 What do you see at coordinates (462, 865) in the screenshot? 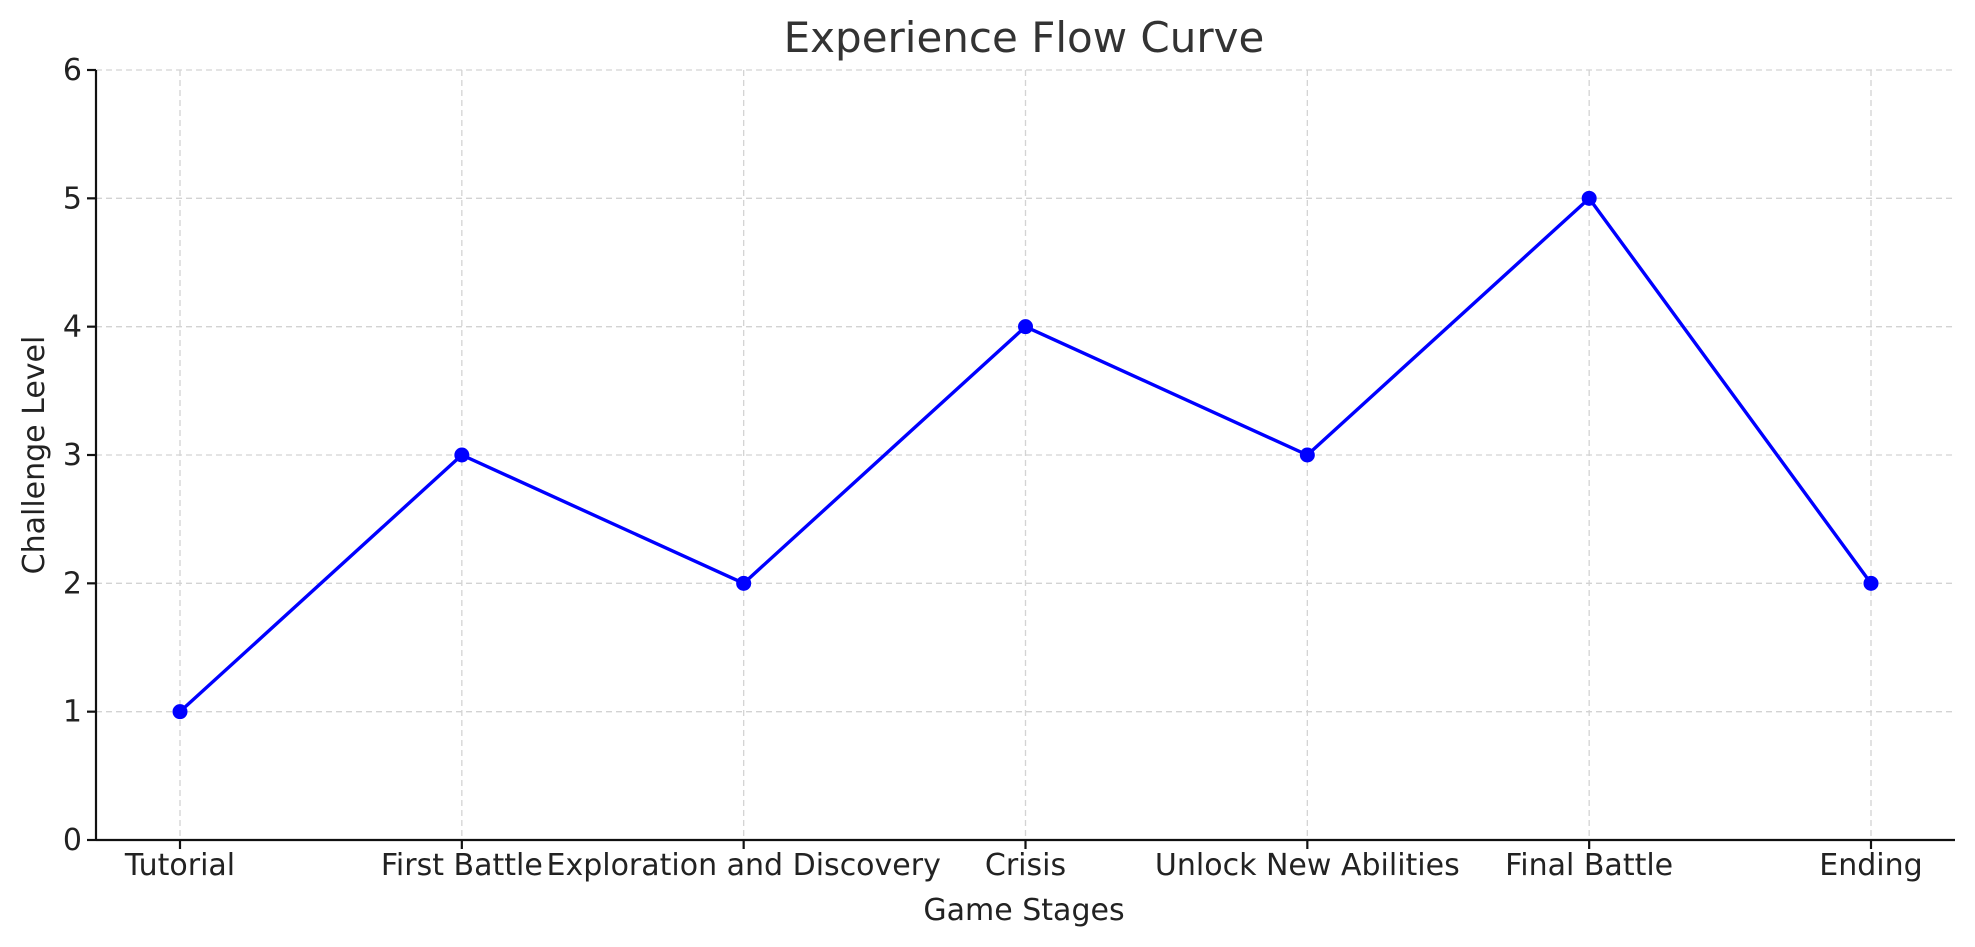
I see `x-tick-label: First Battle` at bounding box center [462, 865].